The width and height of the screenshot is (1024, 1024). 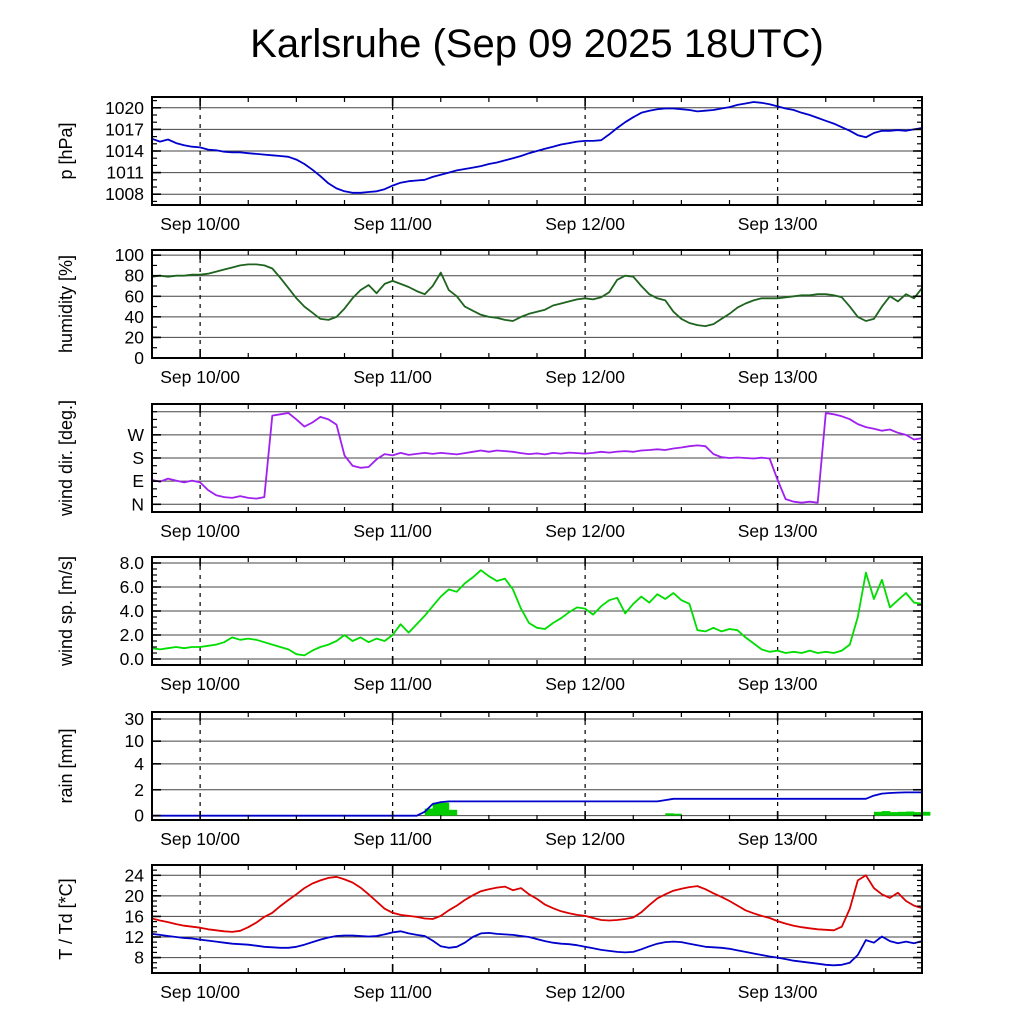 What do you see at coordinates (138, 458) in the screenshot?
I see `y-tick-label: S` at bounding box center [138, 458].